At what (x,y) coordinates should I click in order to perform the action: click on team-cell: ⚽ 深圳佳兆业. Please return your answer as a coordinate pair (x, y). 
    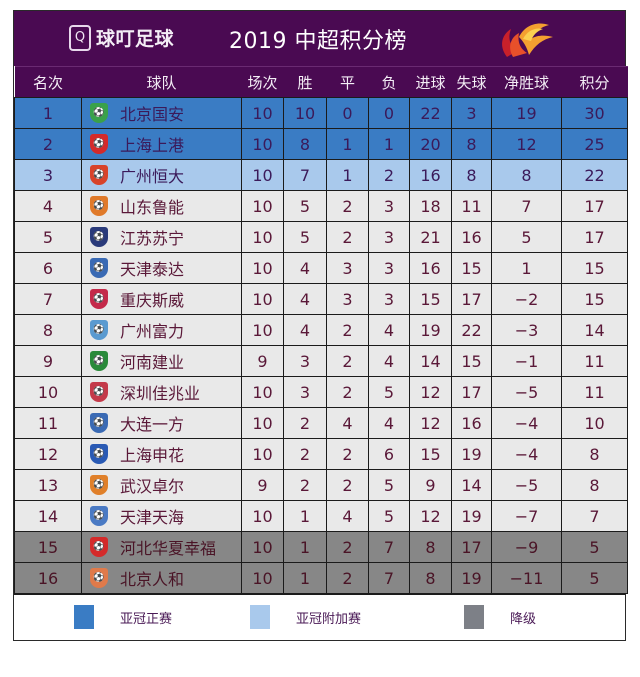
    Looking at the image, I should click on (161, 392).